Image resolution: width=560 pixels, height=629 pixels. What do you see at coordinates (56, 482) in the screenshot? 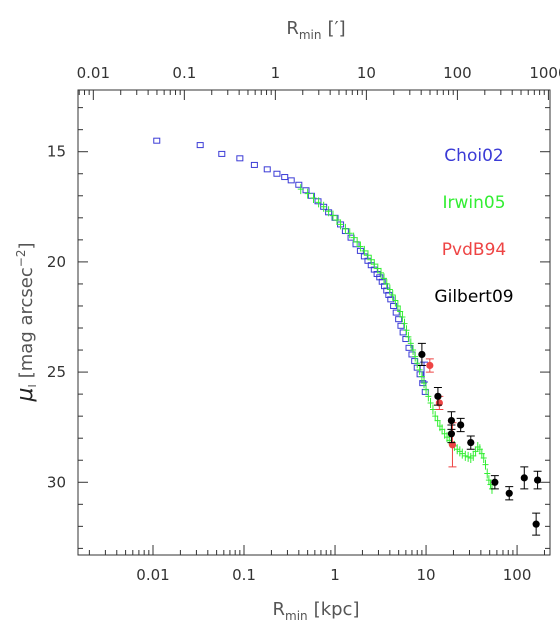
I see `y-tick-label: 30` at bounding box center [56, 482].